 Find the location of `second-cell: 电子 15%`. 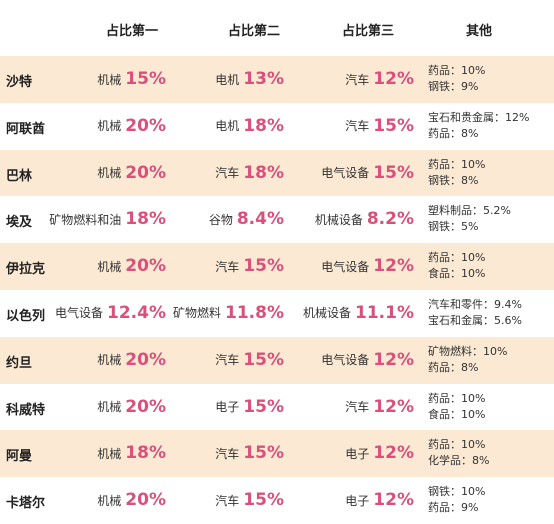

second-cell: 电子 15% is located at coordinates (249, 407).